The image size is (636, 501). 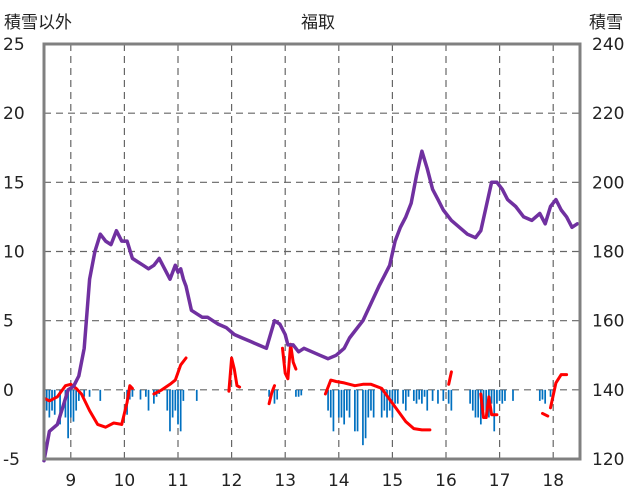 I want to click on left-tick-label: 0, so click(x=8, y=391).